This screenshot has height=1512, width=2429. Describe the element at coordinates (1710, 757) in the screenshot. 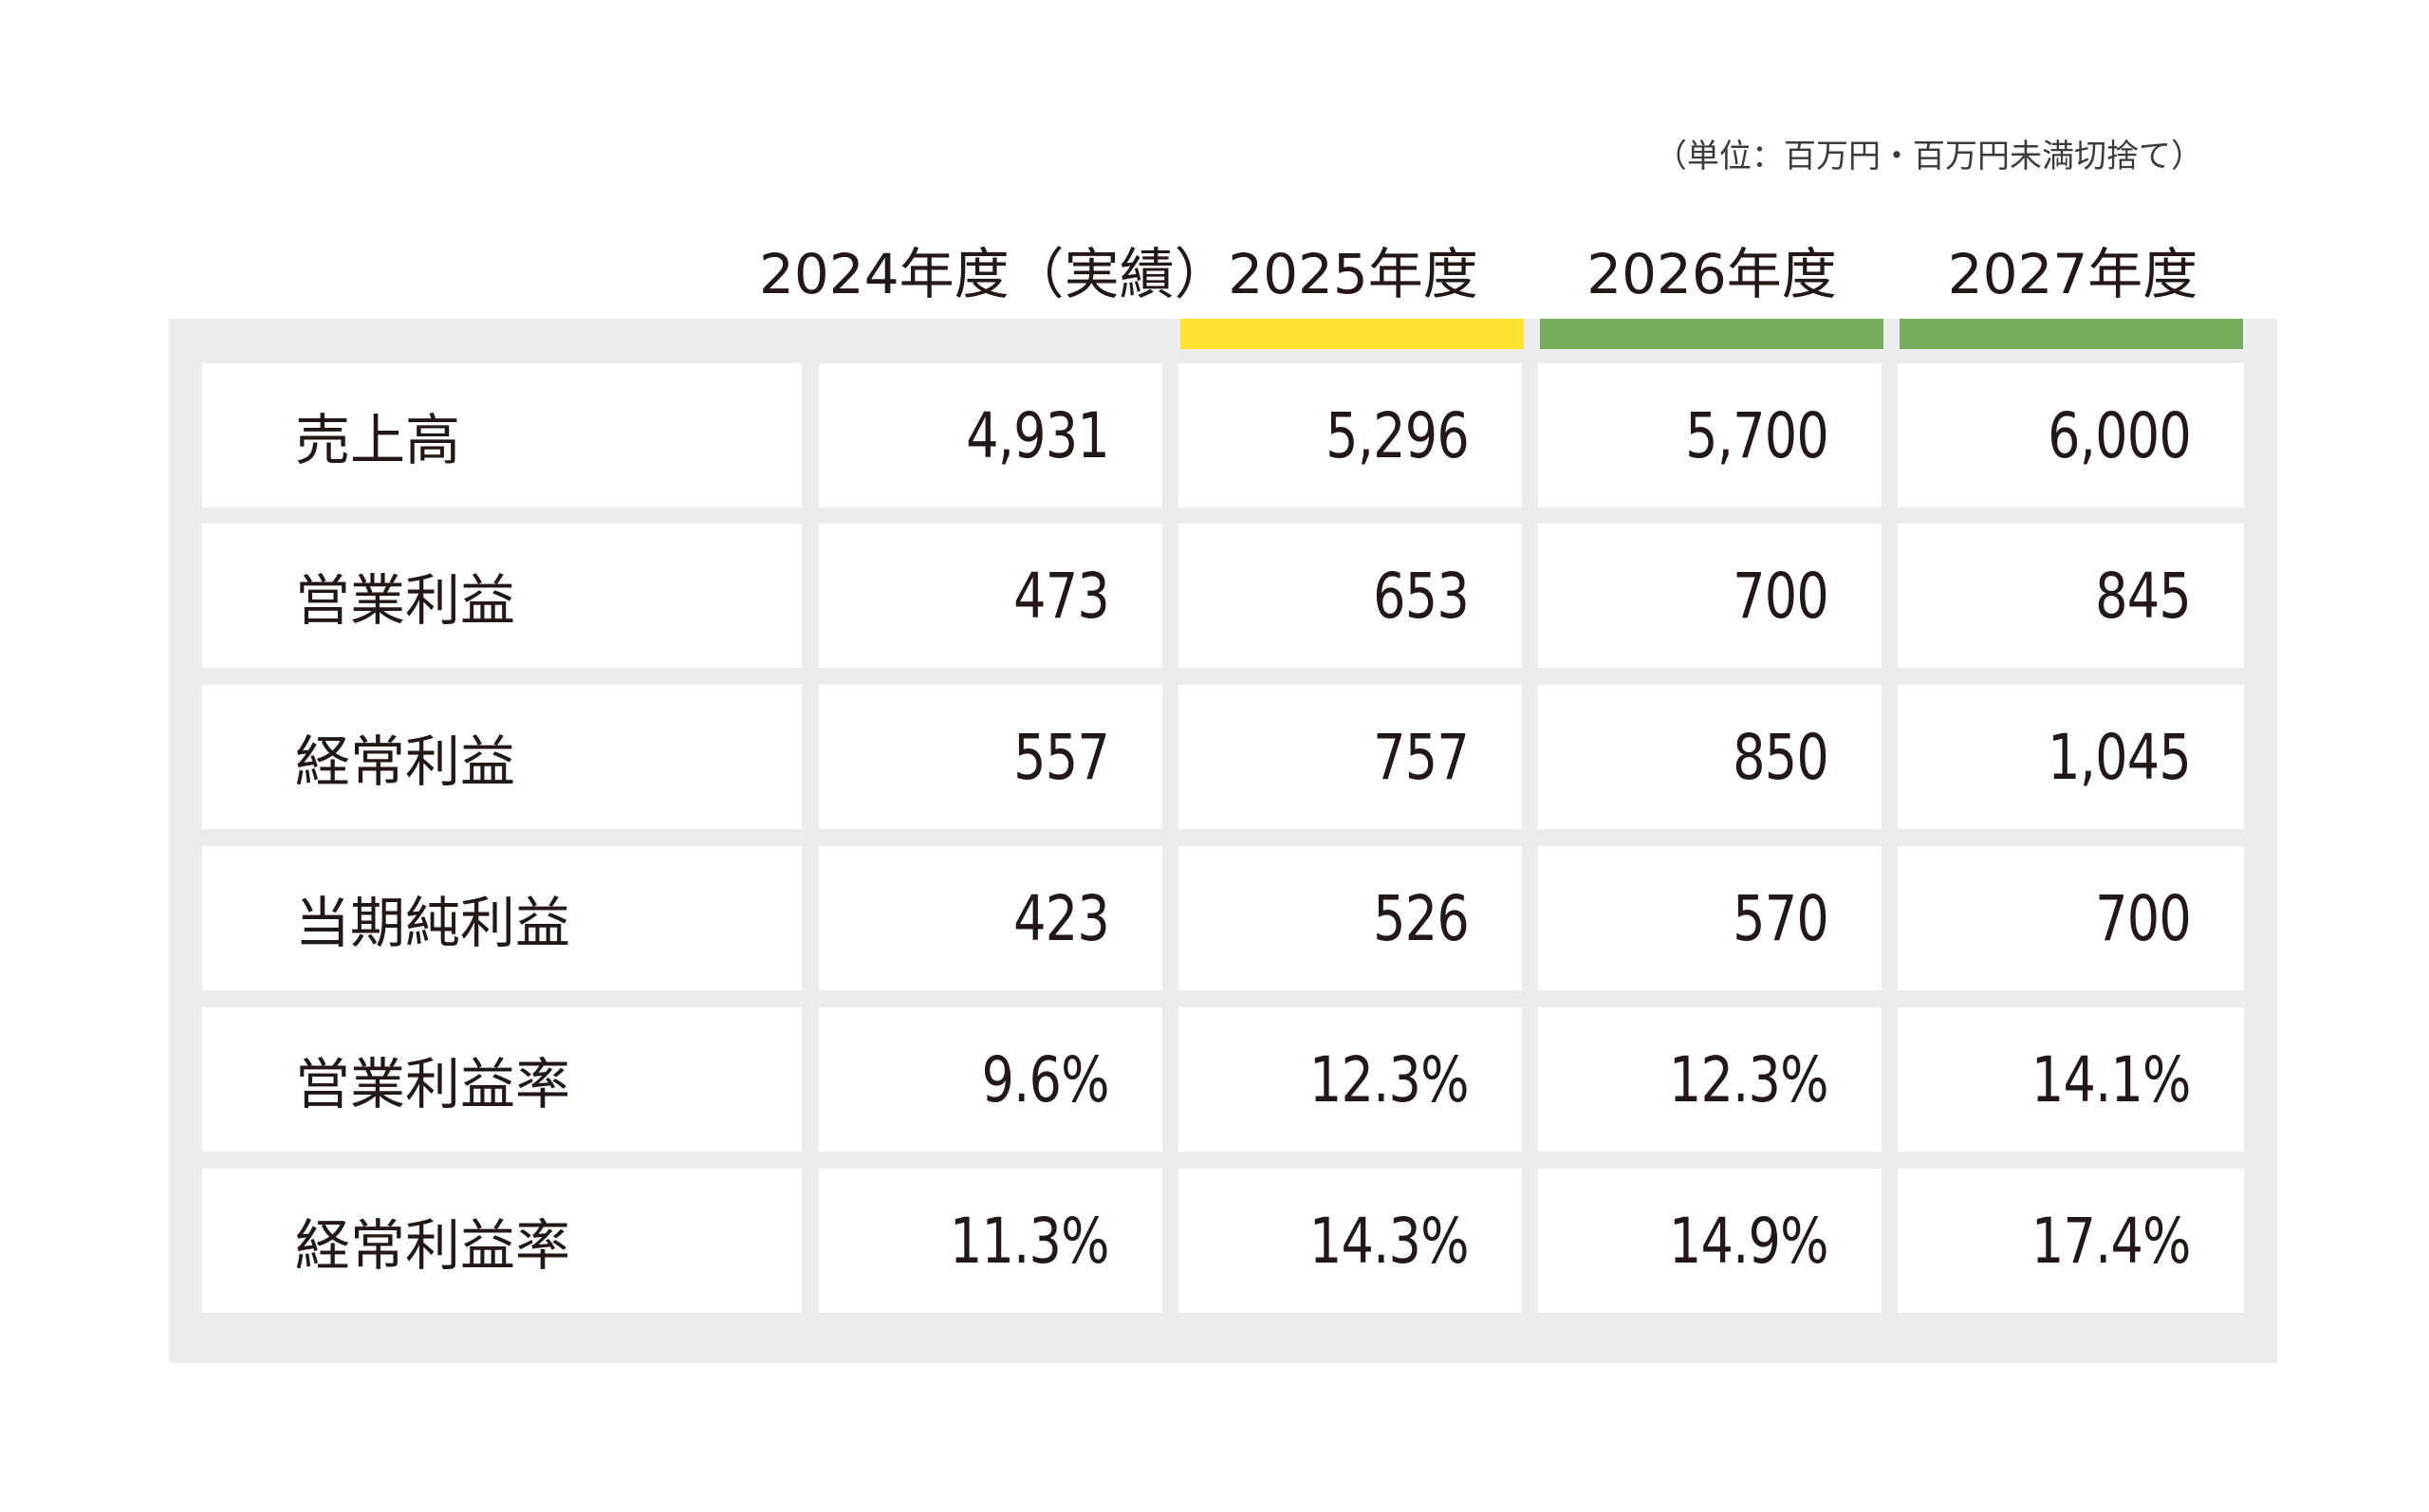

I see `value-cell: 850` at that location.